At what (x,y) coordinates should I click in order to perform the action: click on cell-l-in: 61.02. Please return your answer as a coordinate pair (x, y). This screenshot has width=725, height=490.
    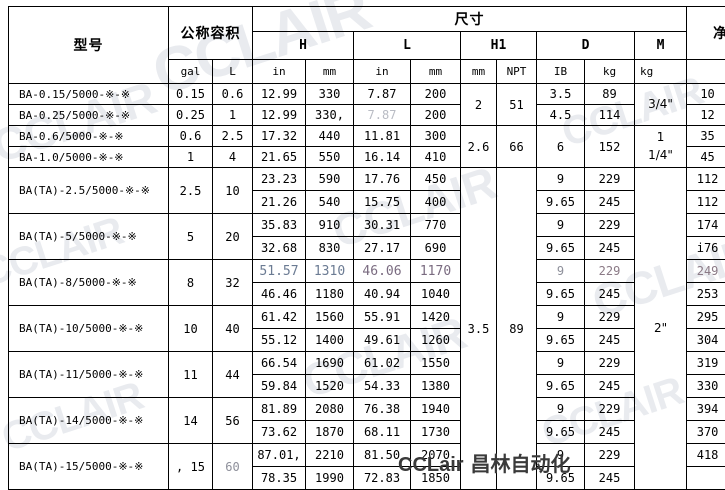
    Looking at the image, I should click on (382, 363).